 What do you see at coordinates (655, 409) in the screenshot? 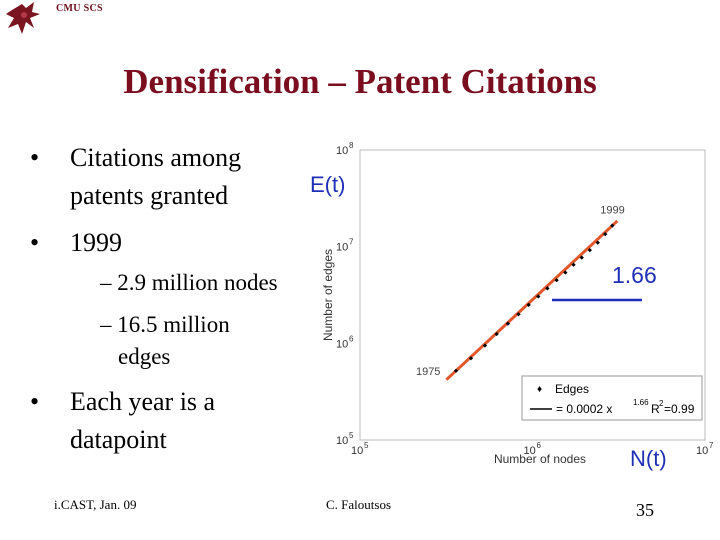
I see `legend-r2-symbol: R` at bounding box center [655, 409].